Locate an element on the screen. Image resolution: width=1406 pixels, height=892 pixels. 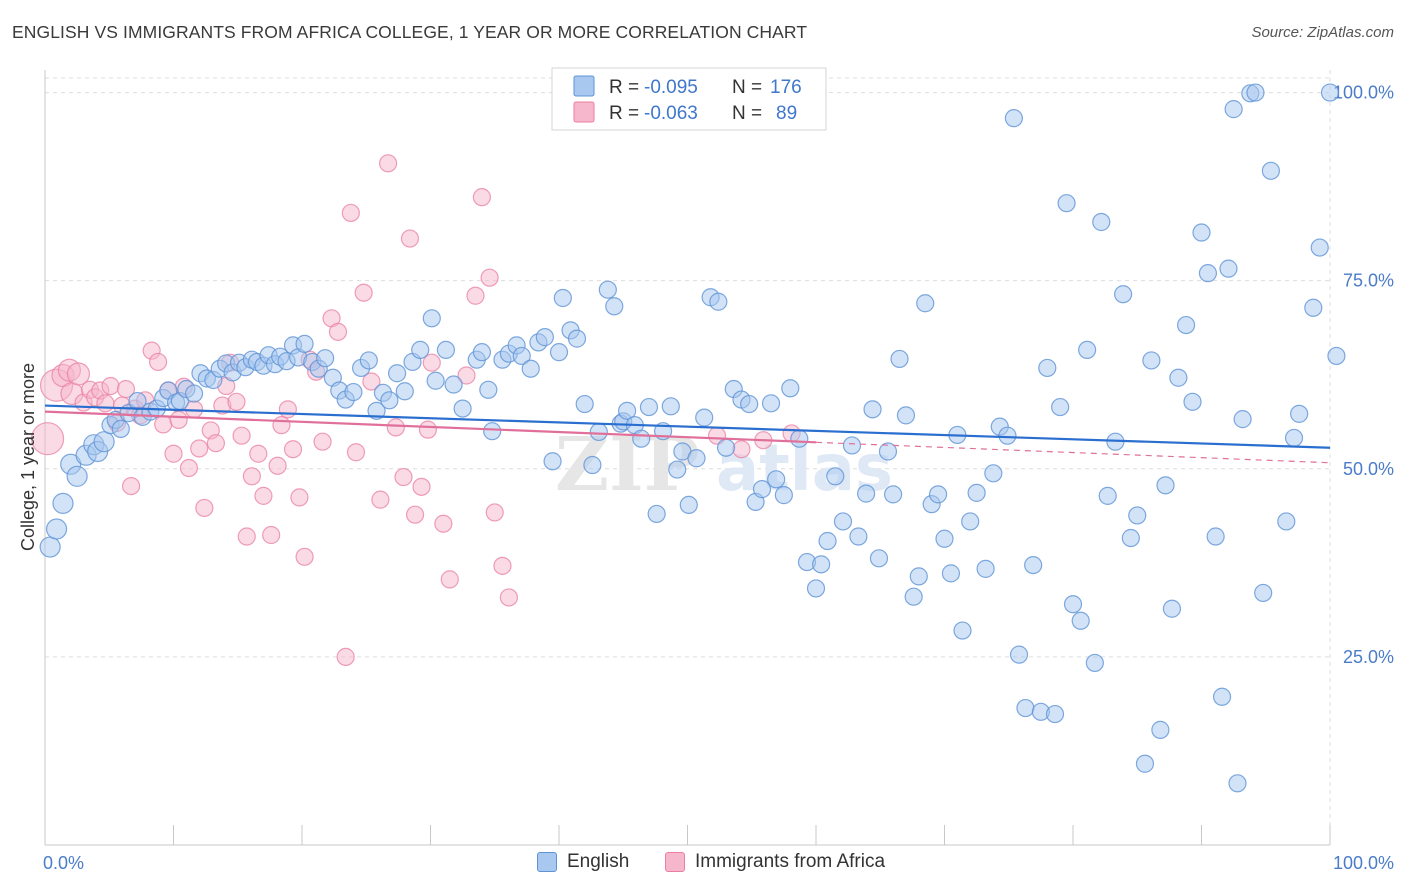
stats-r-value-english: -0.095 is located at coordinates (671, 87).